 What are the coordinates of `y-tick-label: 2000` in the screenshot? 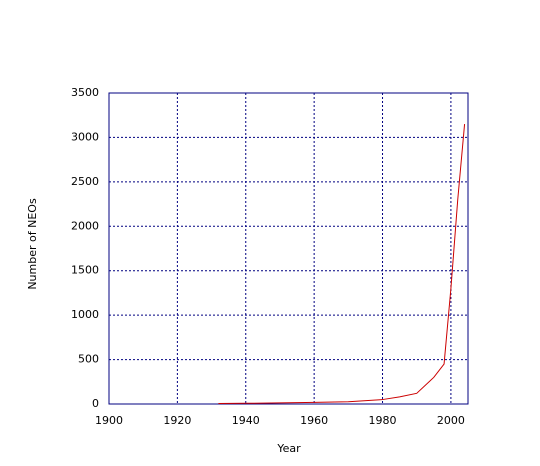 It's located at (85, 225).